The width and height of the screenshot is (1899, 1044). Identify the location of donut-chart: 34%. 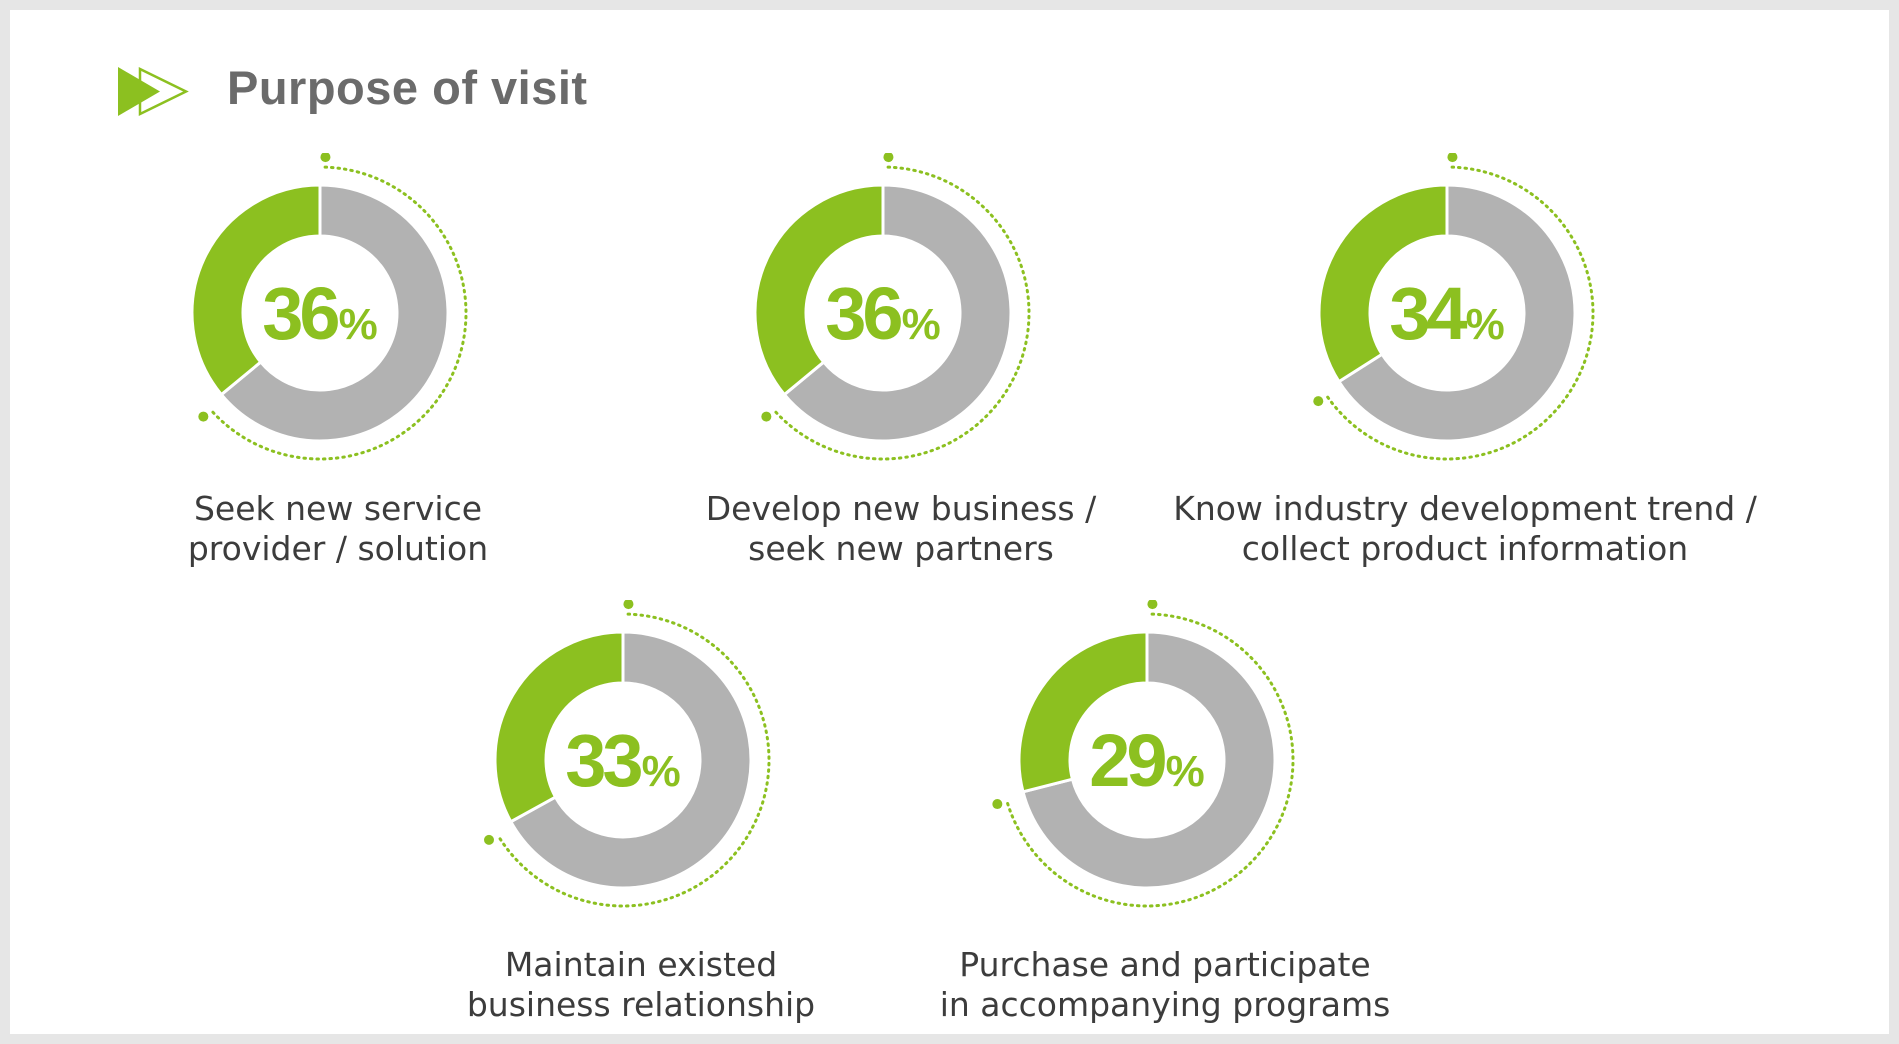
(1457, 323).